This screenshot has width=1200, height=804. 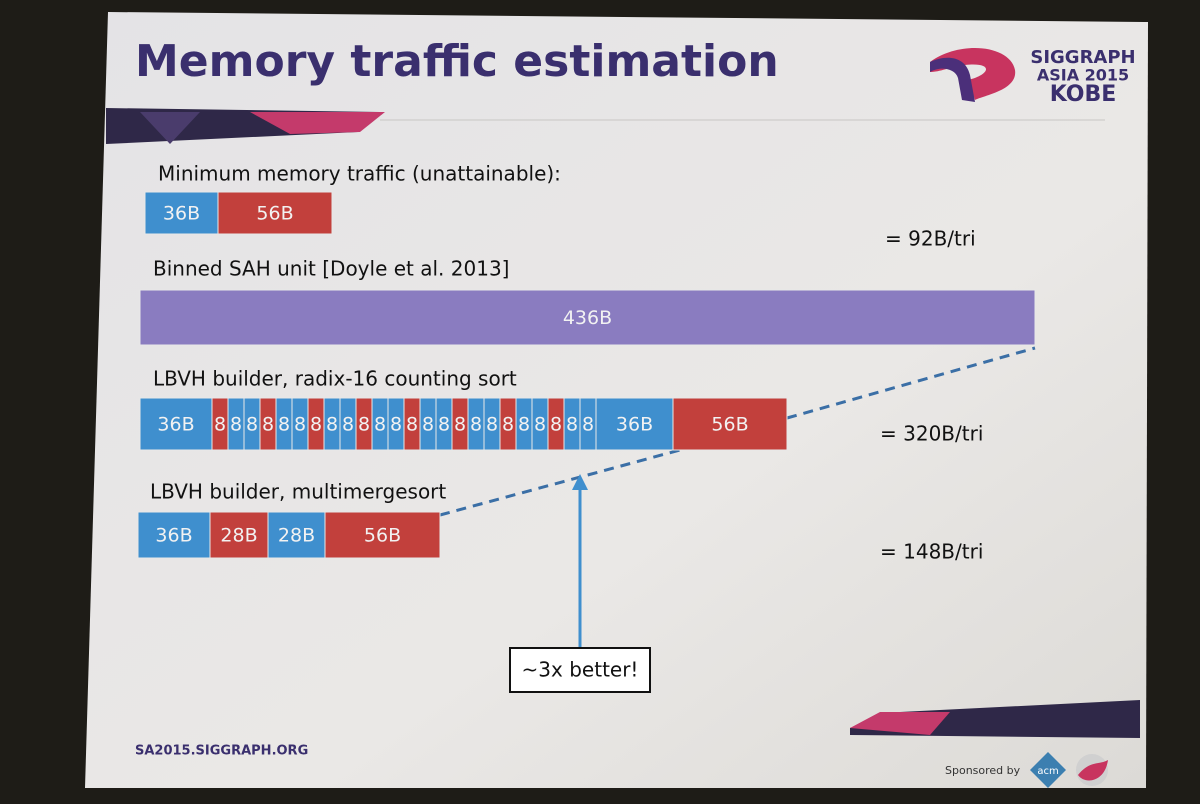 What do you see at coordinates (298, 492) in the screenshot?
I see `row-caption: LBVH builder, multimergesort` at bounding box center [298, 492].